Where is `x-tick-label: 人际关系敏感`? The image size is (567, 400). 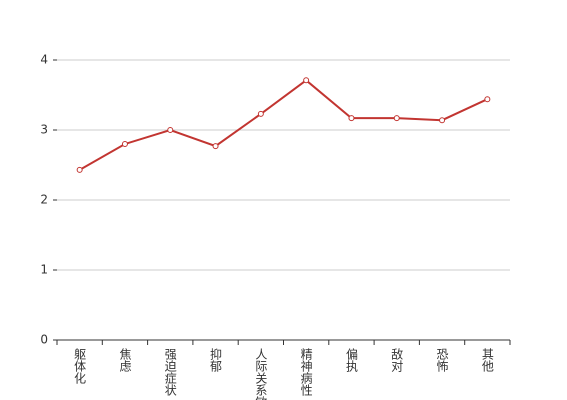
x-tick-label: 人际关系敏感 is located at coordinates (261, 374).